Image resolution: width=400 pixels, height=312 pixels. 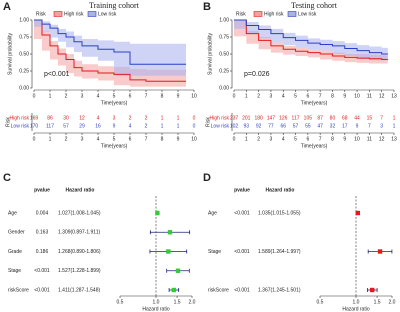 I want to click on row-pvalue: 0.186, so click(x=42, y=252).